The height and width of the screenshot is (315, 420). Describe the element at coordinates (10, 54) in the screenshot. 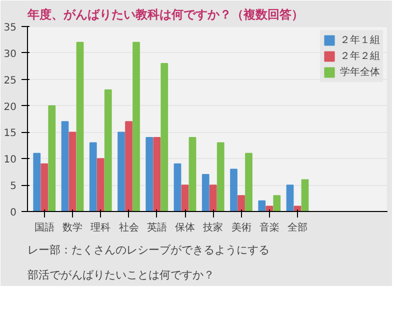

I see `y-tick-label: 30` at that location.